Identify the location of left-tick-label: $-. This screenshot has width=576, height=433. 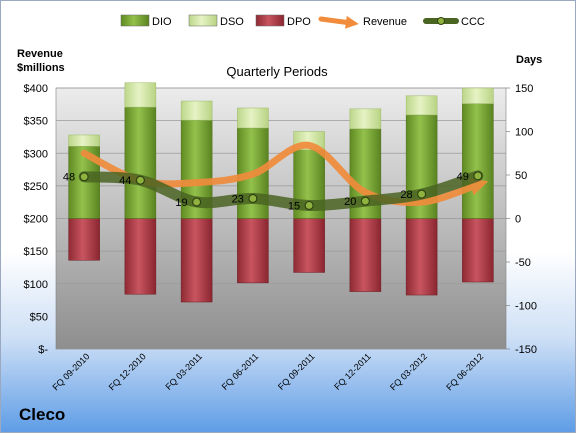
(43, 350).